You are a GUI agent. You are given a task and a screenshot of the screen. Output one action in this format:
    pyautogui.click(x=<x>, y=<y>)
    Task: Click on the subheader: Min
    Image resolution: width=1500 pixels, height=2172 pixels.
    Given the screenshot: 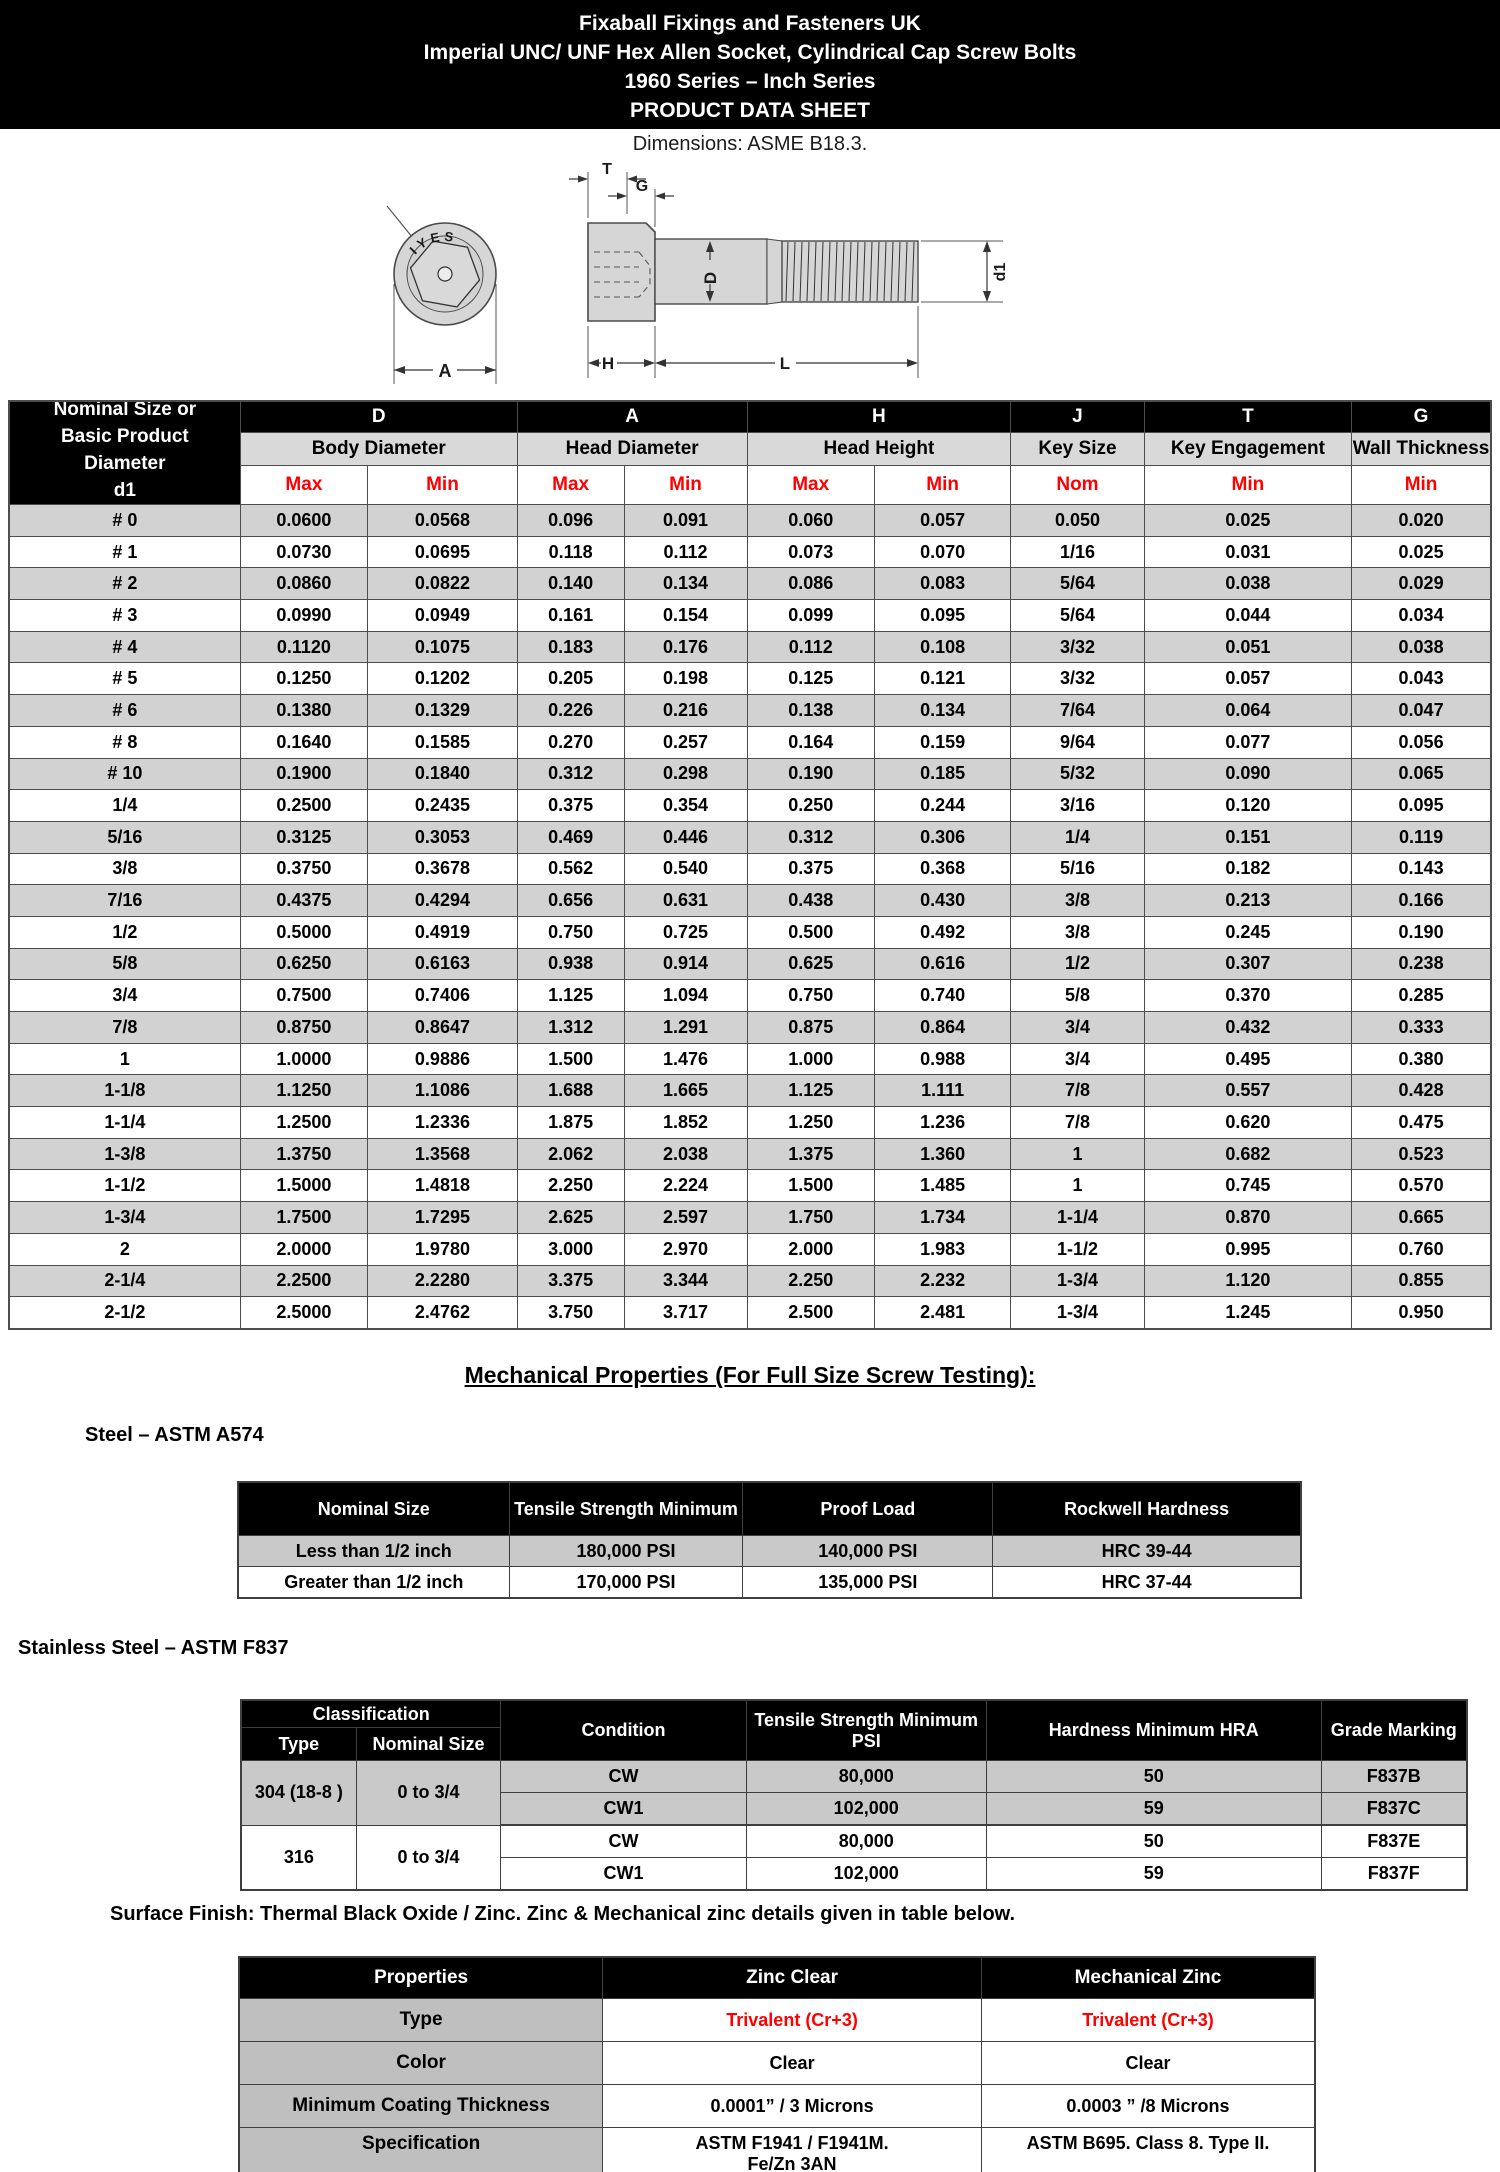 What is the action you would take?
    pyautogui.click(x=442, y=485)
    